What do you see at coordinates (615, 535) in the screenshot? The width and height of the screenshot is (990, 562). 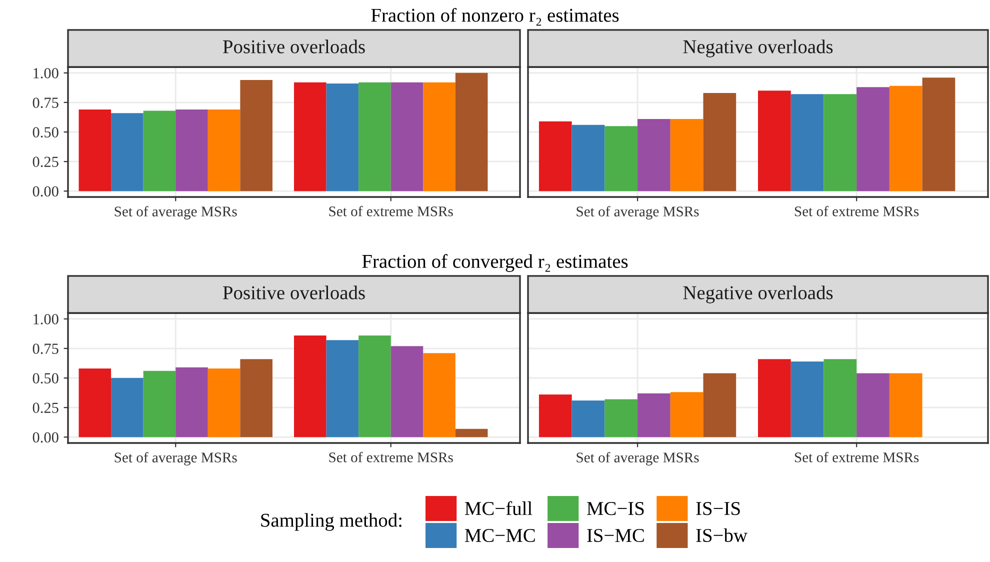 I see `legend-label: IS−MC` at bounding box center [615, 535].